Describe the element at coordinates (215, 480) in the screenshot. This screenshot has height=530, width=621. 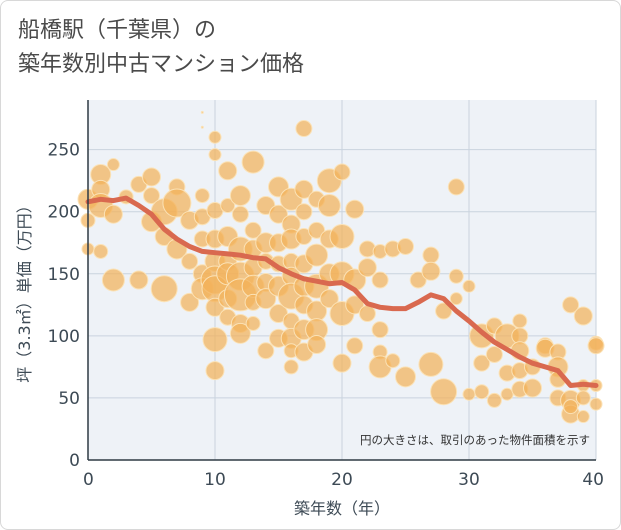
I see `x-tick-label-1: 10` at that location.